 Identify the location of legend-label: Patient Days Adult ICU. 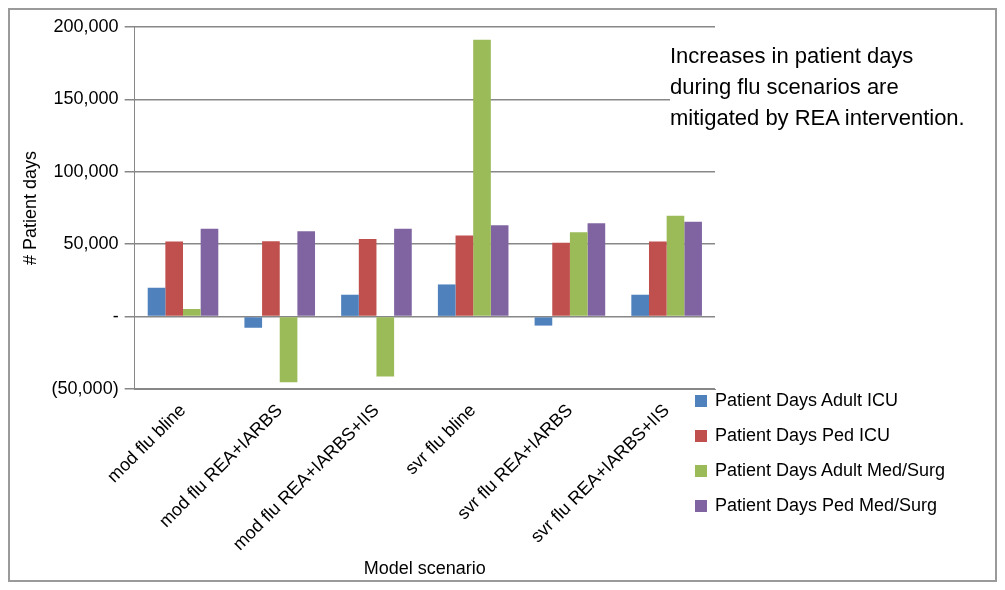
(807, 400).